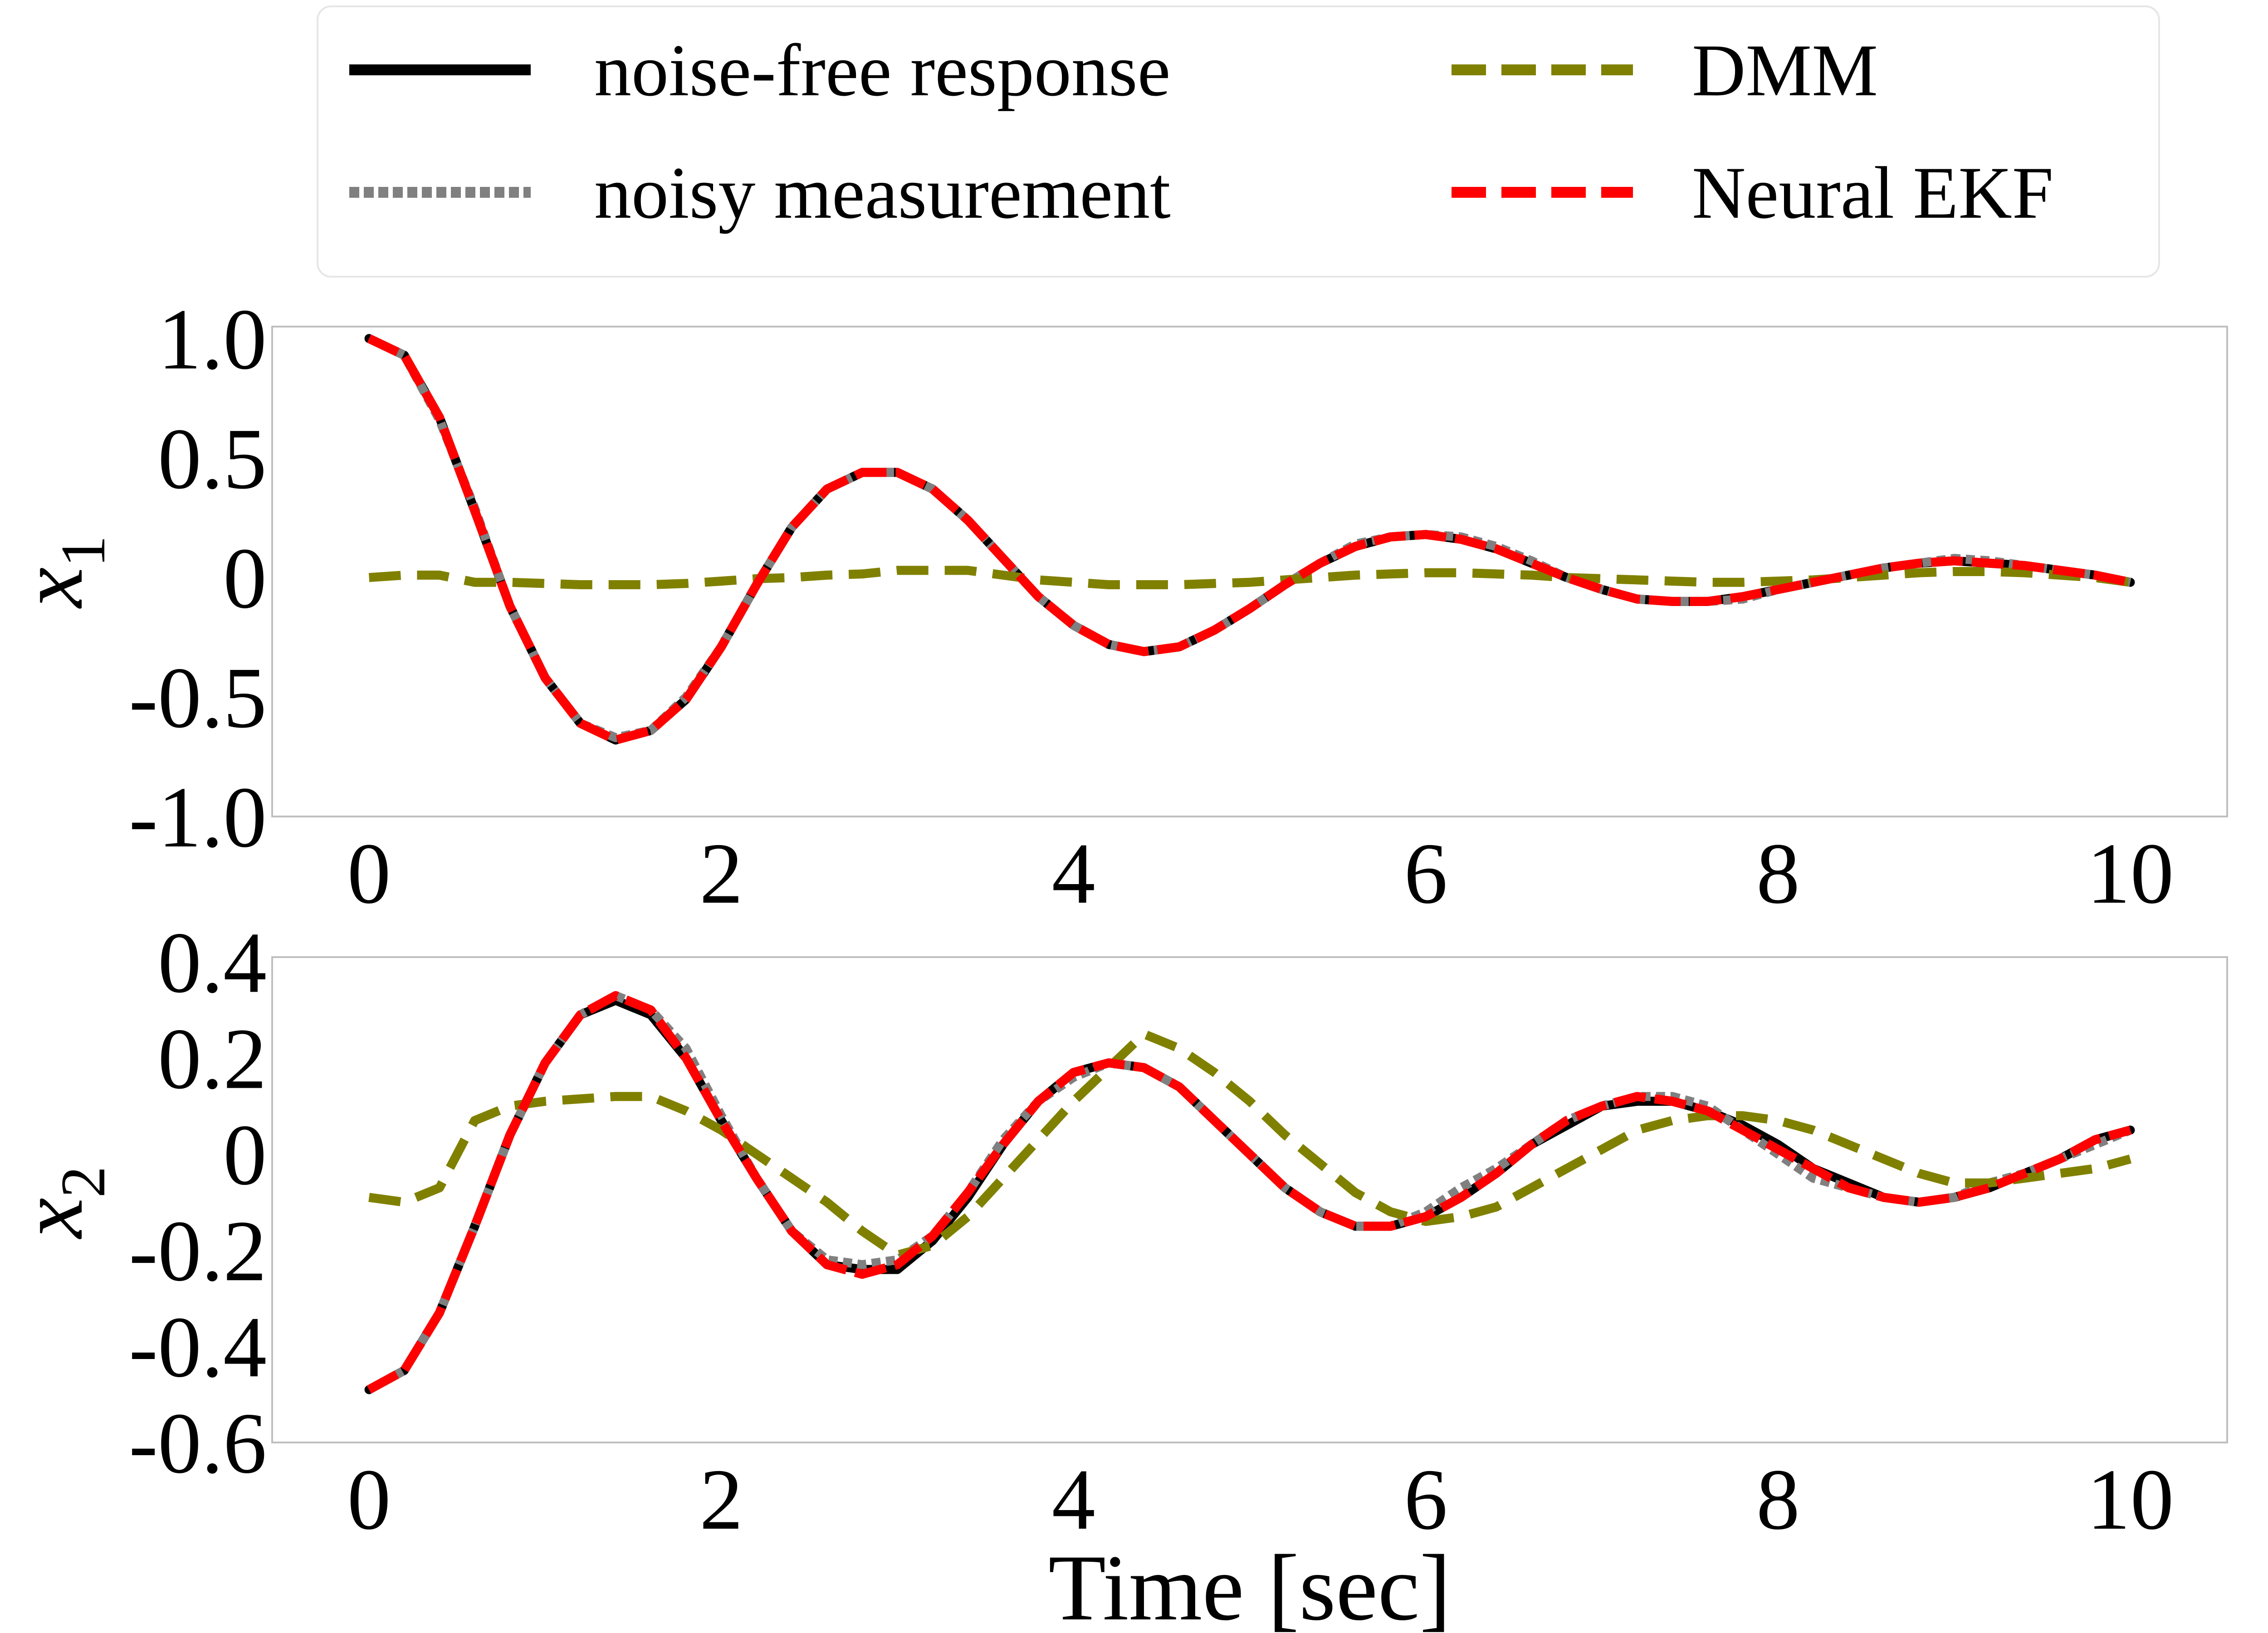 Image resolution: width=2268 pixels, height=1633 pixels. I want to click on x2-xtick-4: 8, so click(1778, 1499).